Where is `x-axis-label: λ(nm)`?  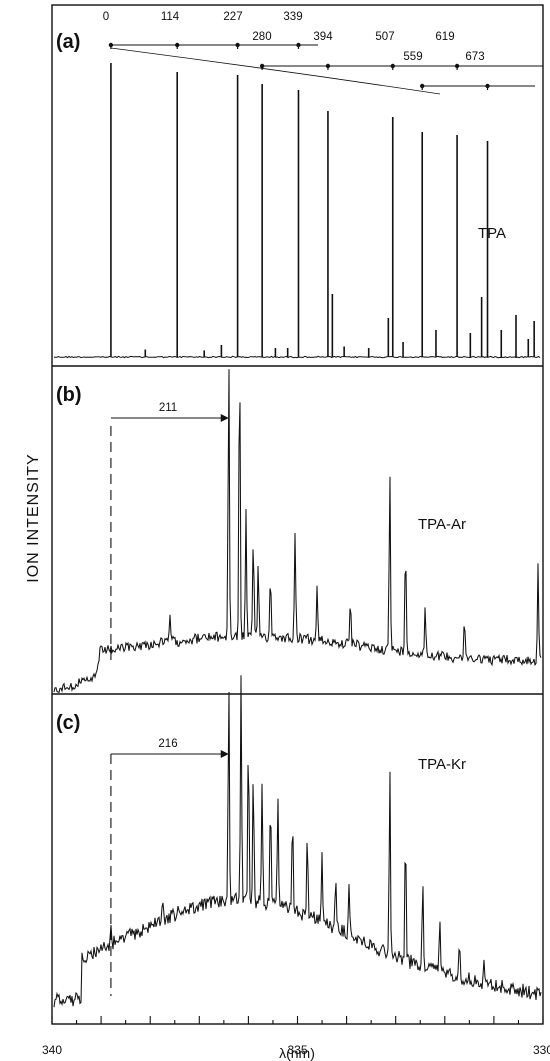
x-axis-label: λ(nm) is located at coordinates (297, 1053).